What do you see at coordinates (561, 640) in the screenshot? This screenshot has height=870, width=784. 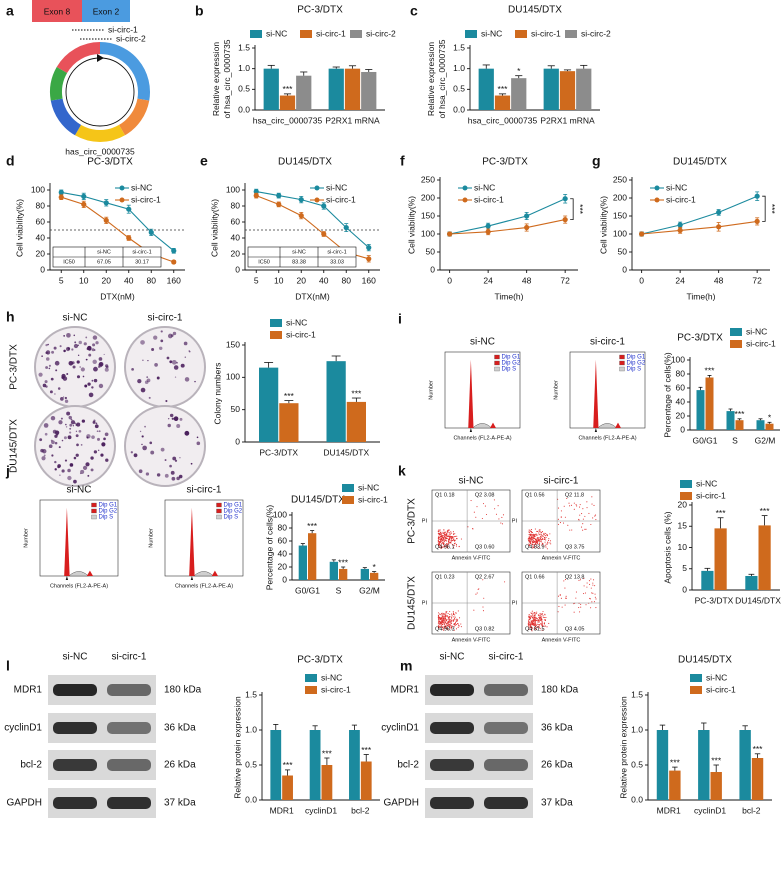 I see `scatter-x-label: Annexin V-FITC` at bounding box center [561, 640].